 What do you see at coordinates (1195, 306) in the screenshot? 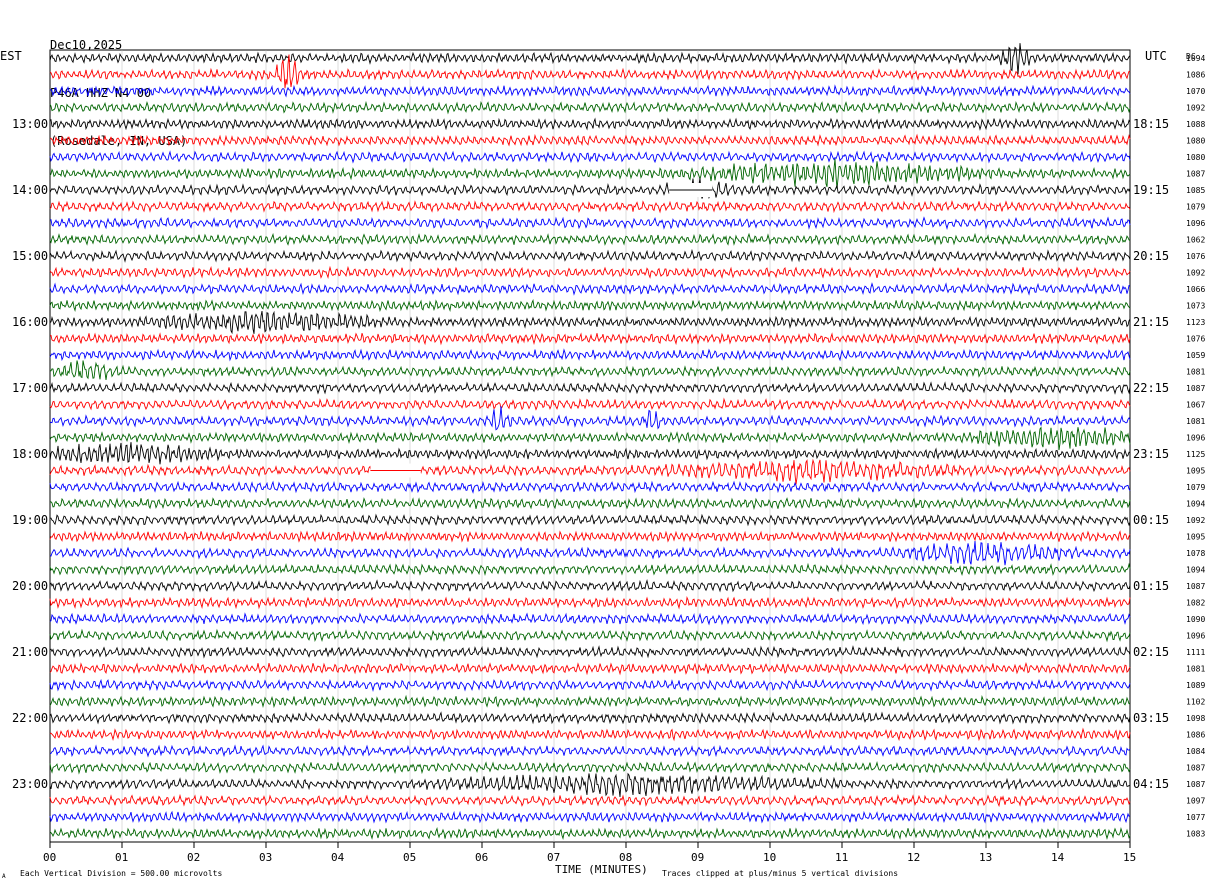
I see `dc-value-label: 1073` at bounding box center [1195, 306].